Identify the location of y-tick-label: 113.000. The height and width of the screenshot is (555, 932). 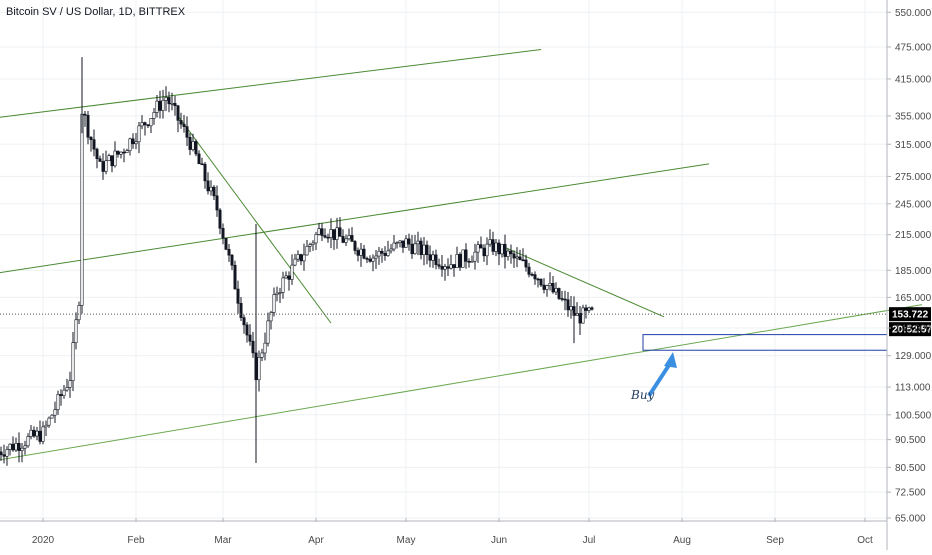
(913, 388).